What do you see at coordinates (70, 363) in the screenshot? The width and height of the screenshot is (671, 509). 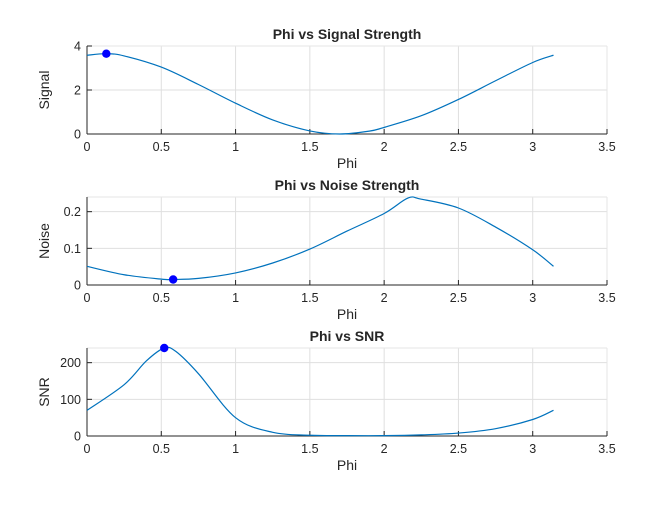 I see `y-tick-label: 200` at bounding box center [70, 363].